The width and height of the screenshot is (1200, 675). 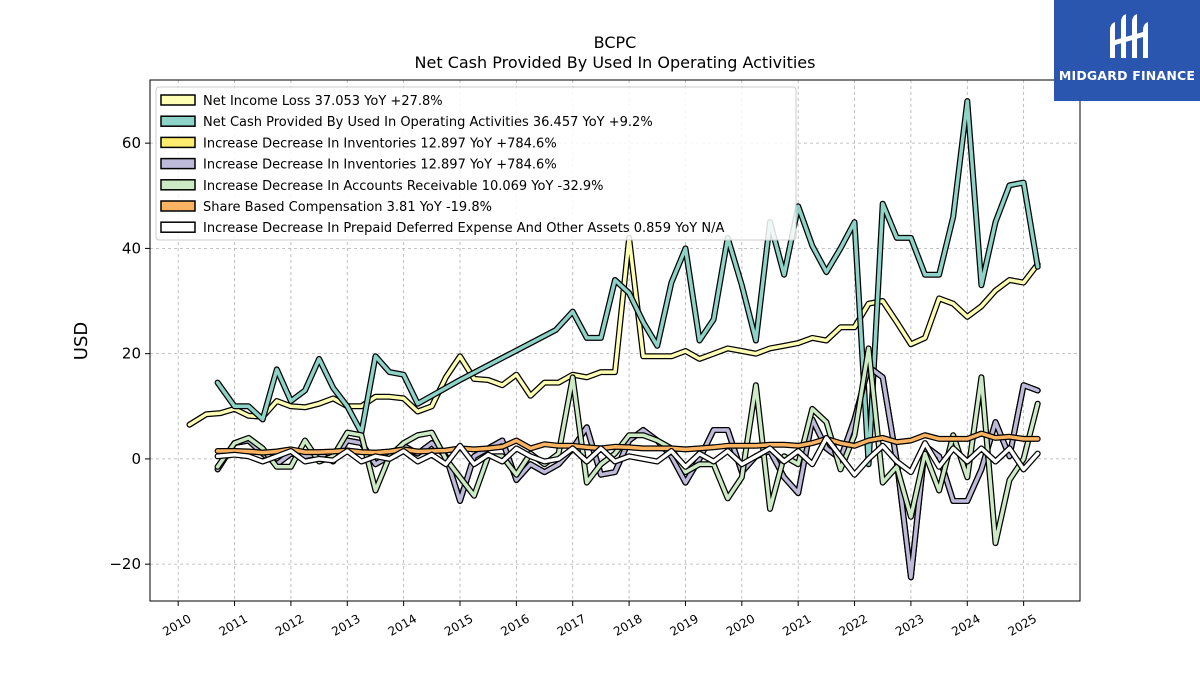 What do you see at coordinates (136, 459) in the screenshot?
I see `y-tick-label: 0` at bounding box center [136, 459].